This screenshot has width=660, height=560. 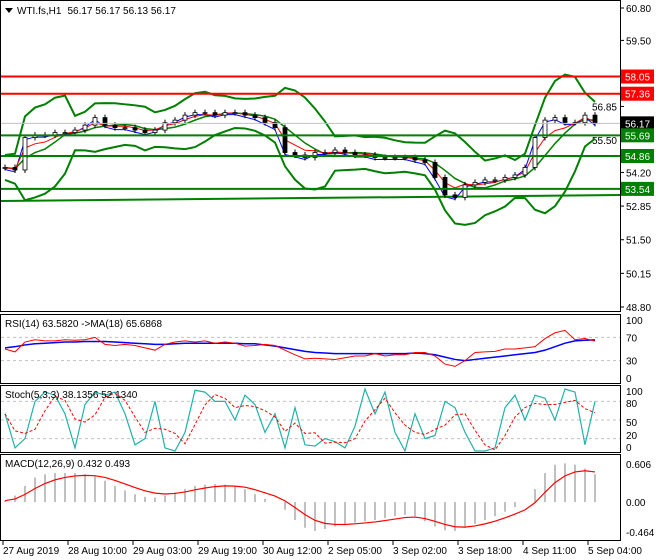 I want to click on time-axis-label: 29 Aug 03:00, so click(x=162, y=551).